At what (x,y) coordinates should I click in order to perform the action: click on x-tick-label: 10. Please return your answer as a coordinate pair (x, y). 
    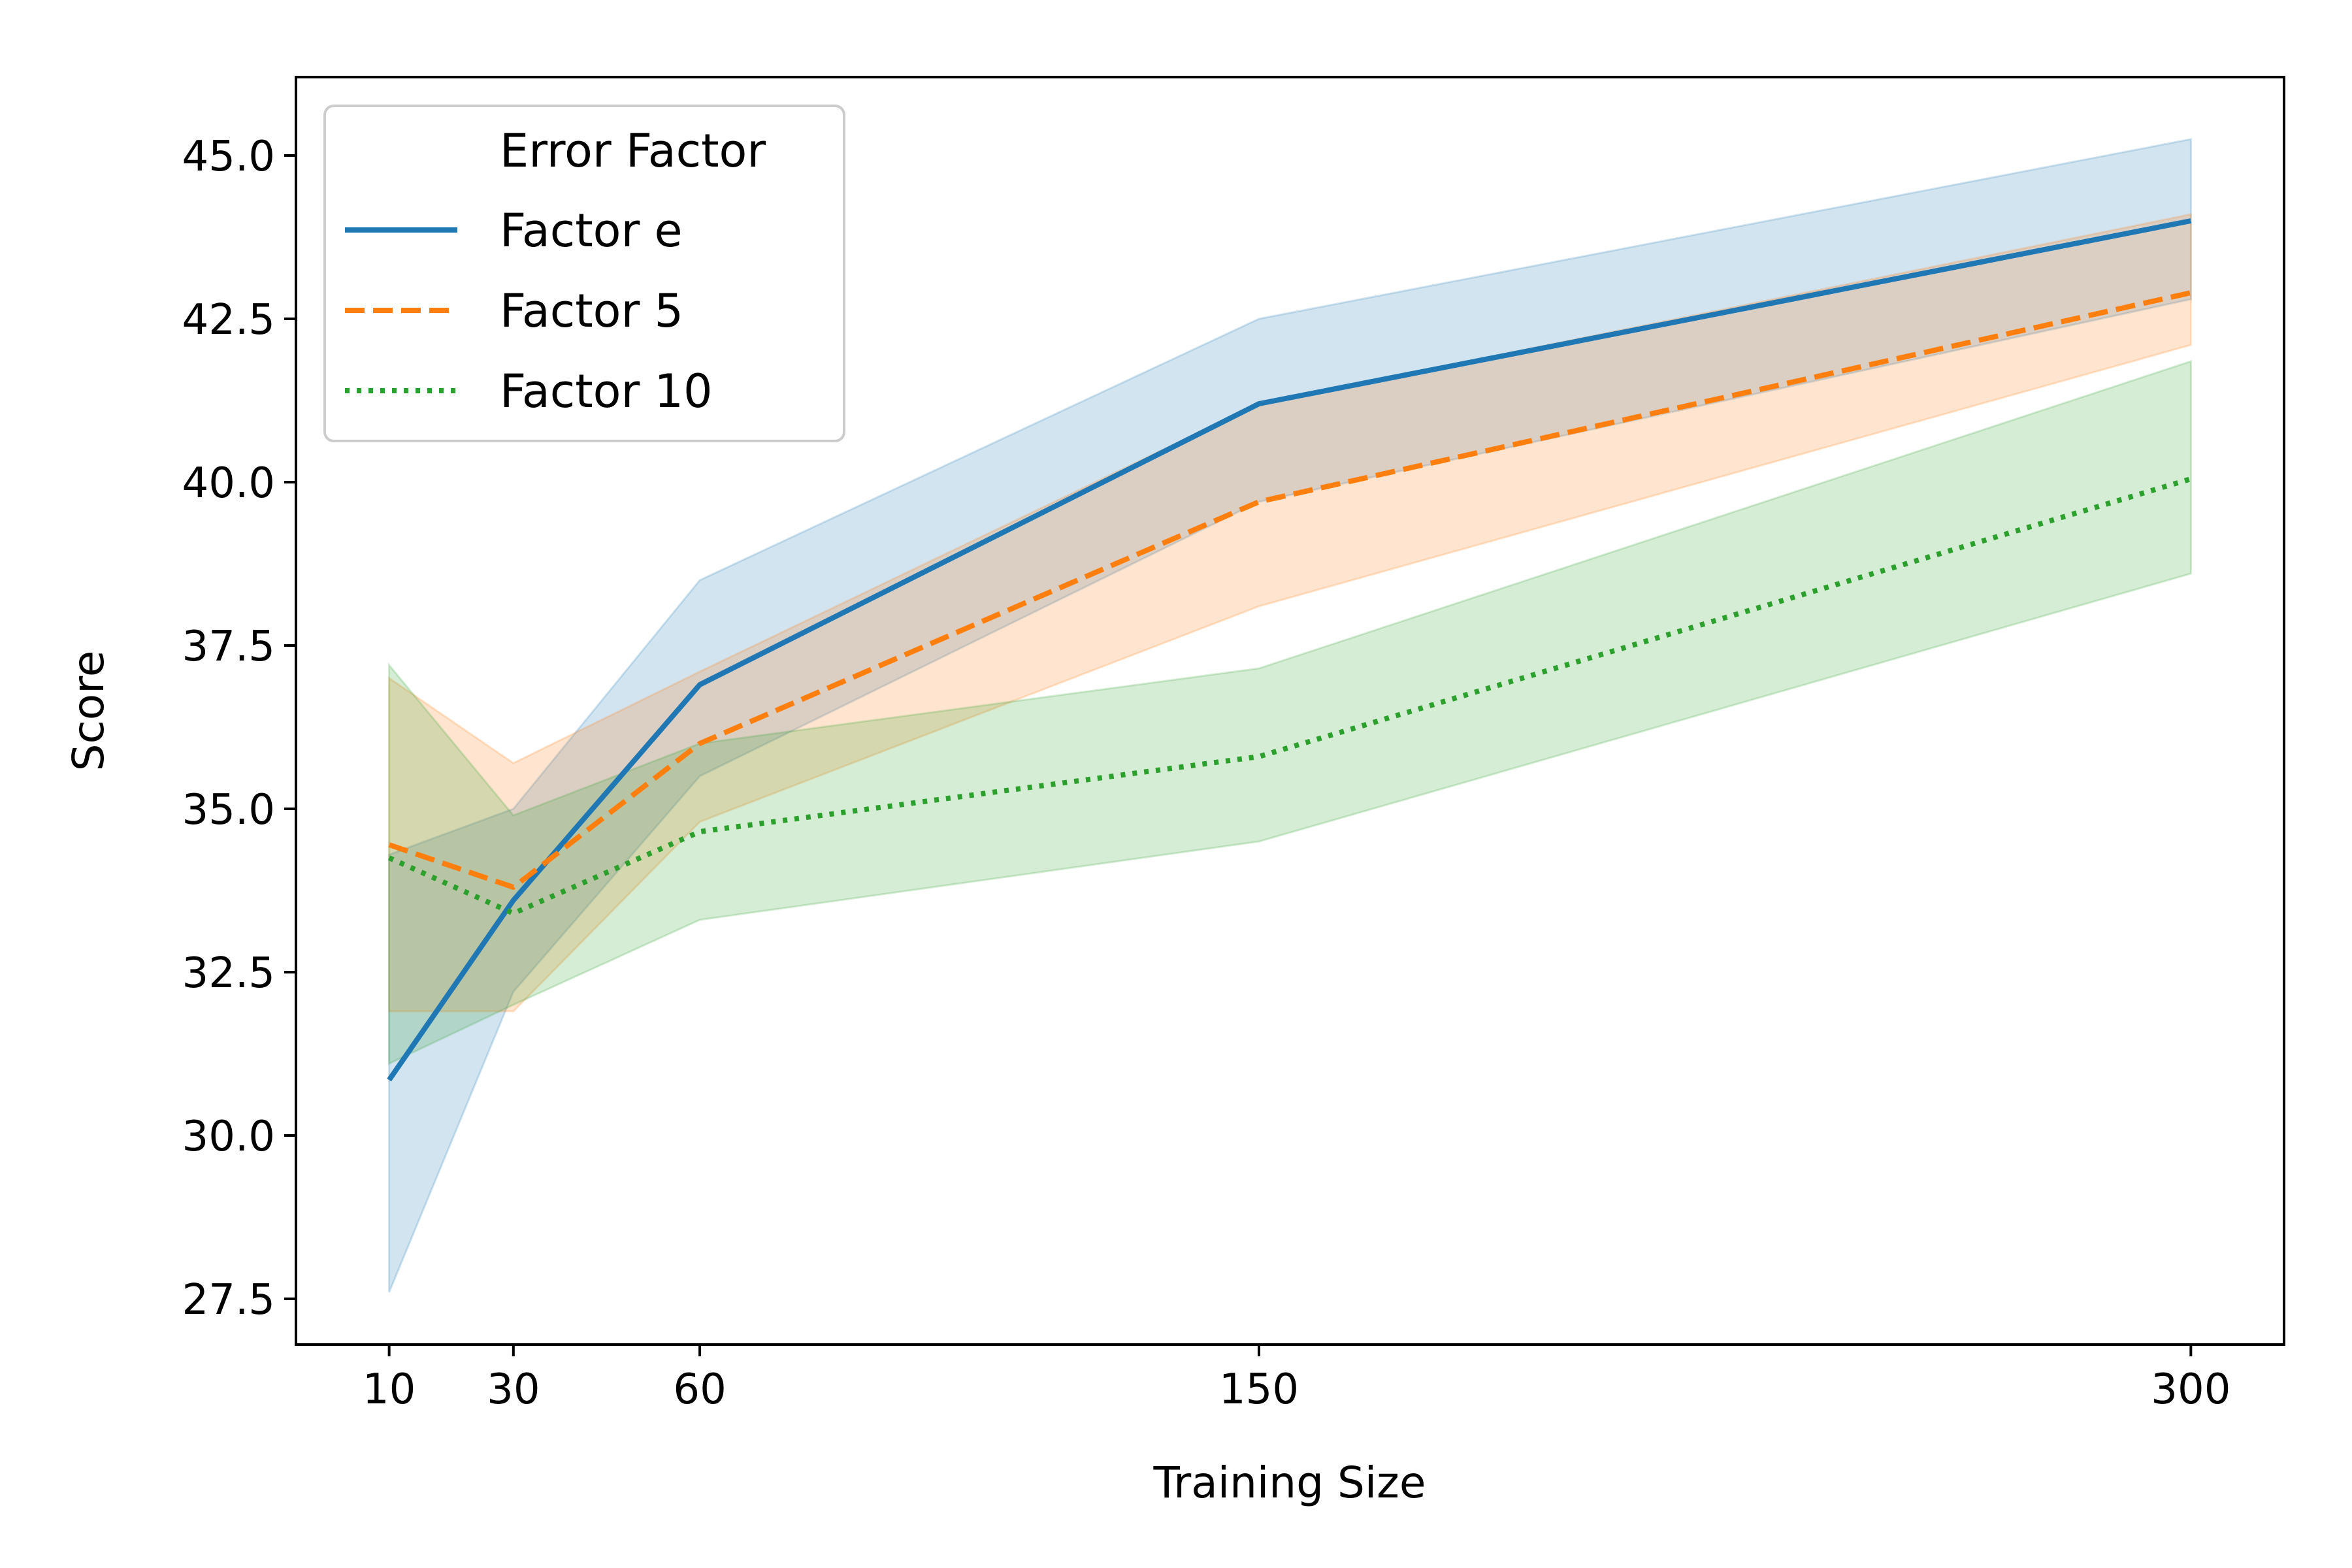
    Looking at the image, I should click on (389, 1389).